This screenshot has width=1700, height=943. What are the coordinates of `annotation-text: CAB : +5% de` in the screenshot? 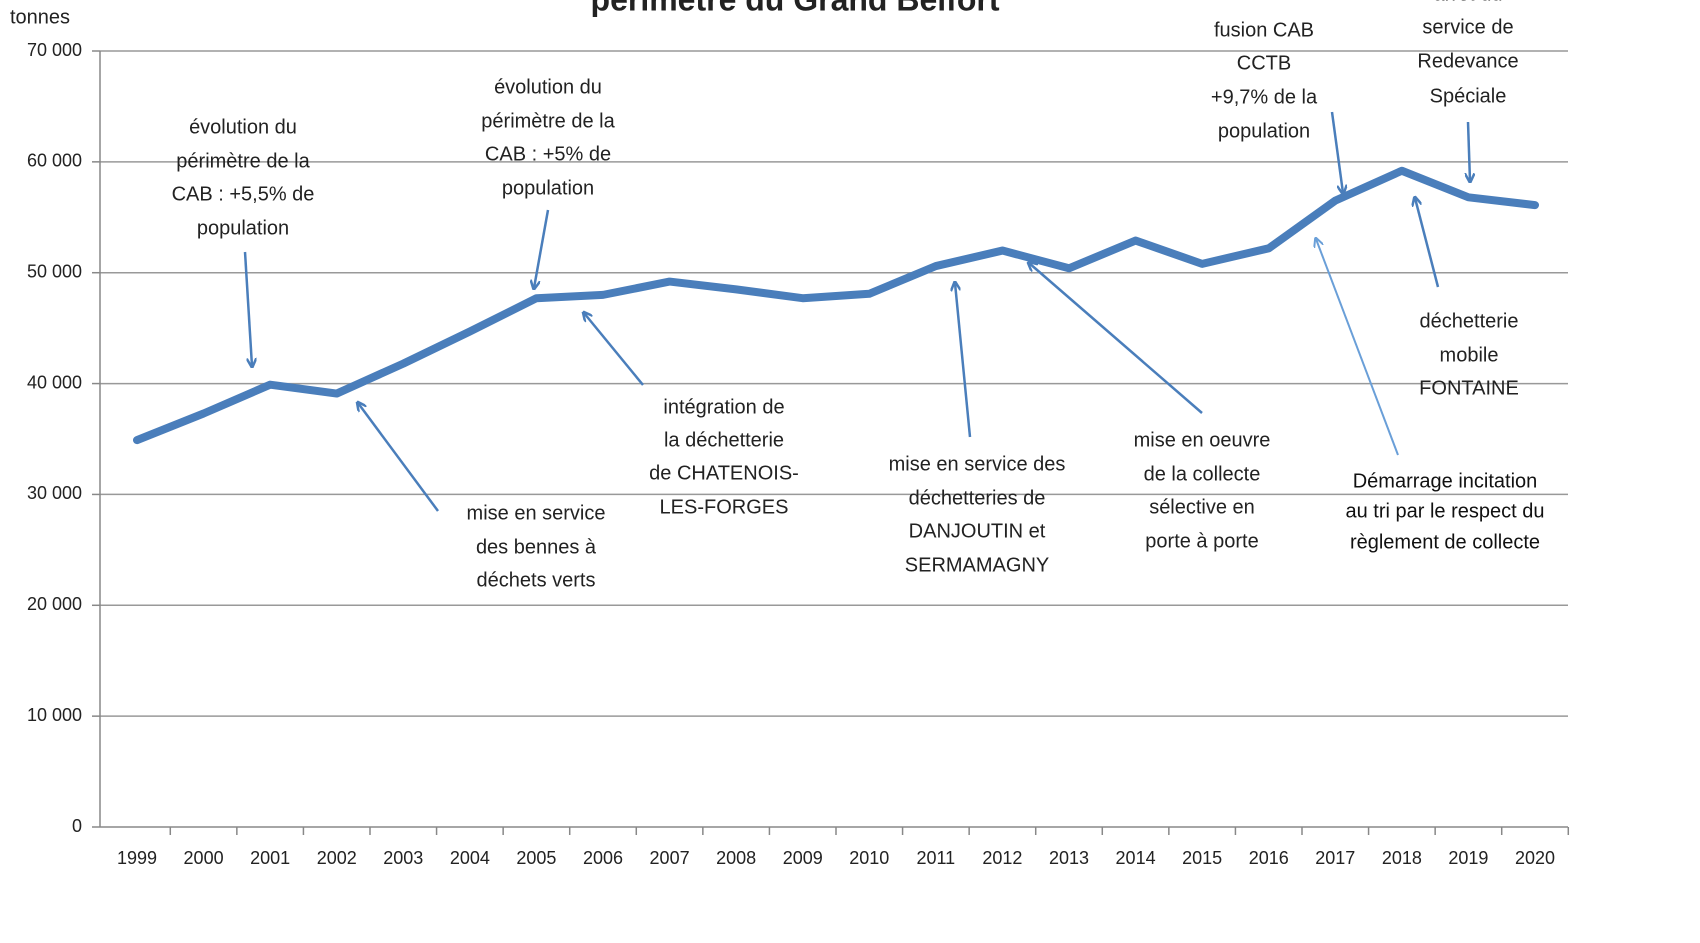 It's located at (548, 154).